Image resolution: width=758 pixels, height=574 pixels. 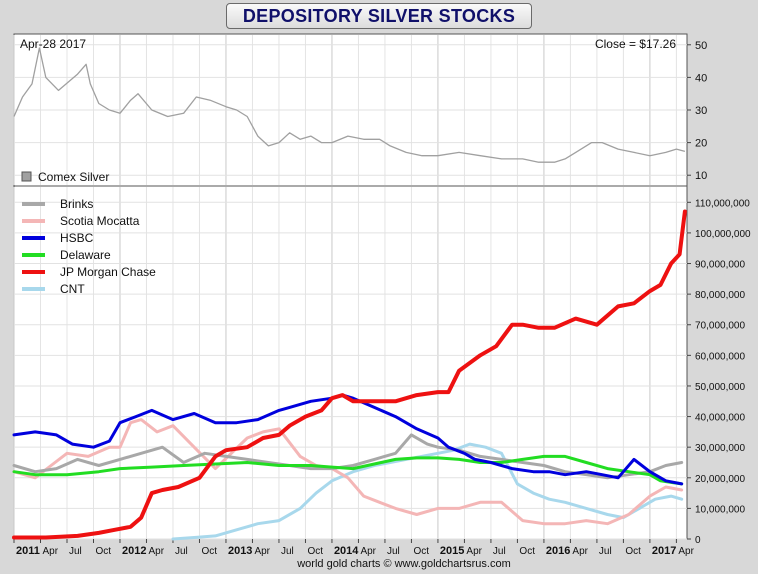 I want to click on top-y-tick-label: 50, so click(x=701, y=46).